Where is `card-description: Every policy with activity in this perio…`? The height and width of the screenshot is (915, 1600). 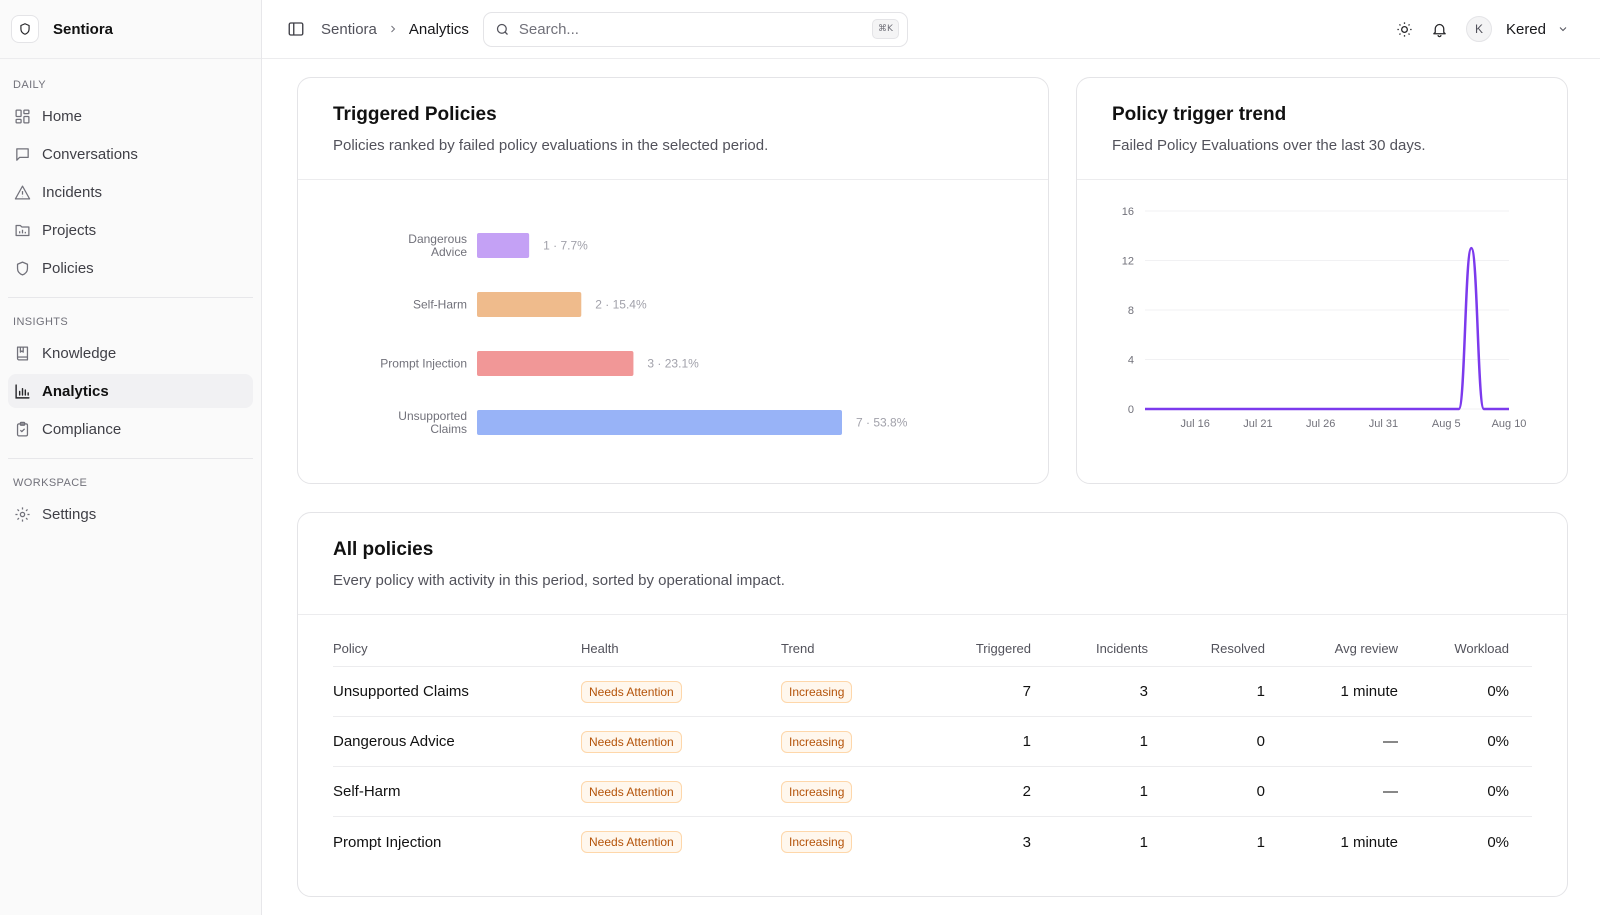
card-description: Every policy with activity in this perio… is located at coordinates (559, 580).